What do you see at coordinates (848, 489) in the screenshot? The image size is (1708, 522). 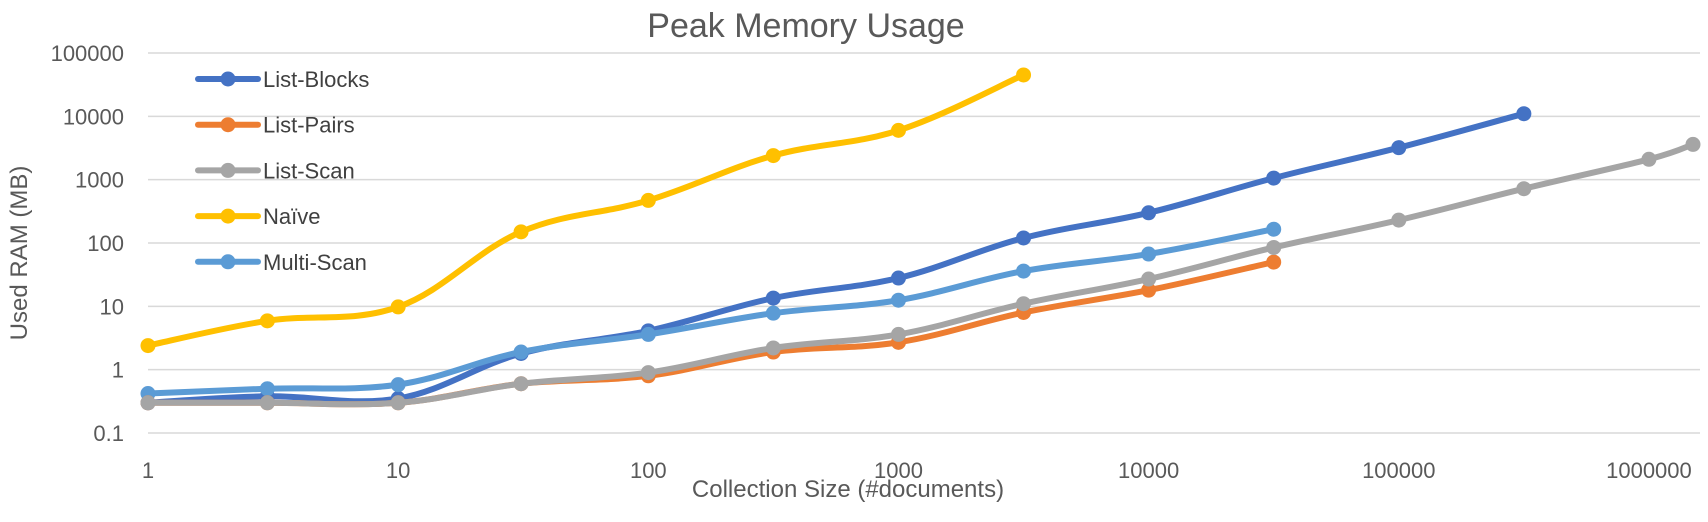 I see `x-axis-title: Collection Size (#documents)` at bounding box center [848, 489].